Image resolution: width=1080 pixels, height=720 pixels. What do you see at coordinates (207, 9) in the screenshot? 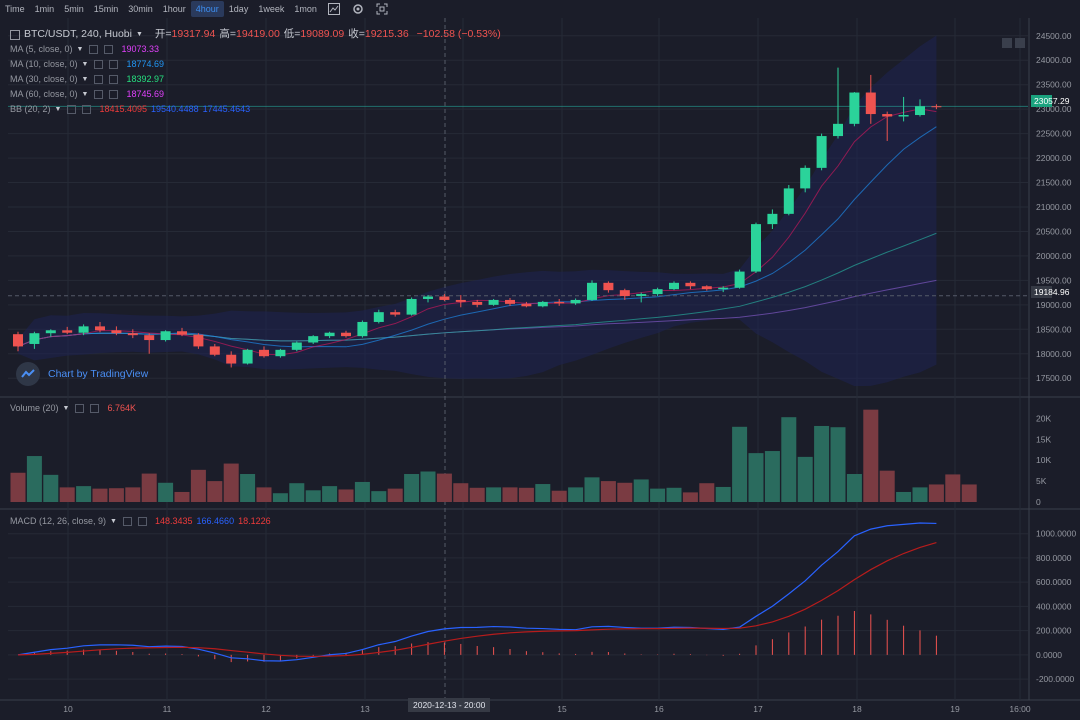
I see `timeframe-4hour: 4hour` at bounding box center [207, 9].